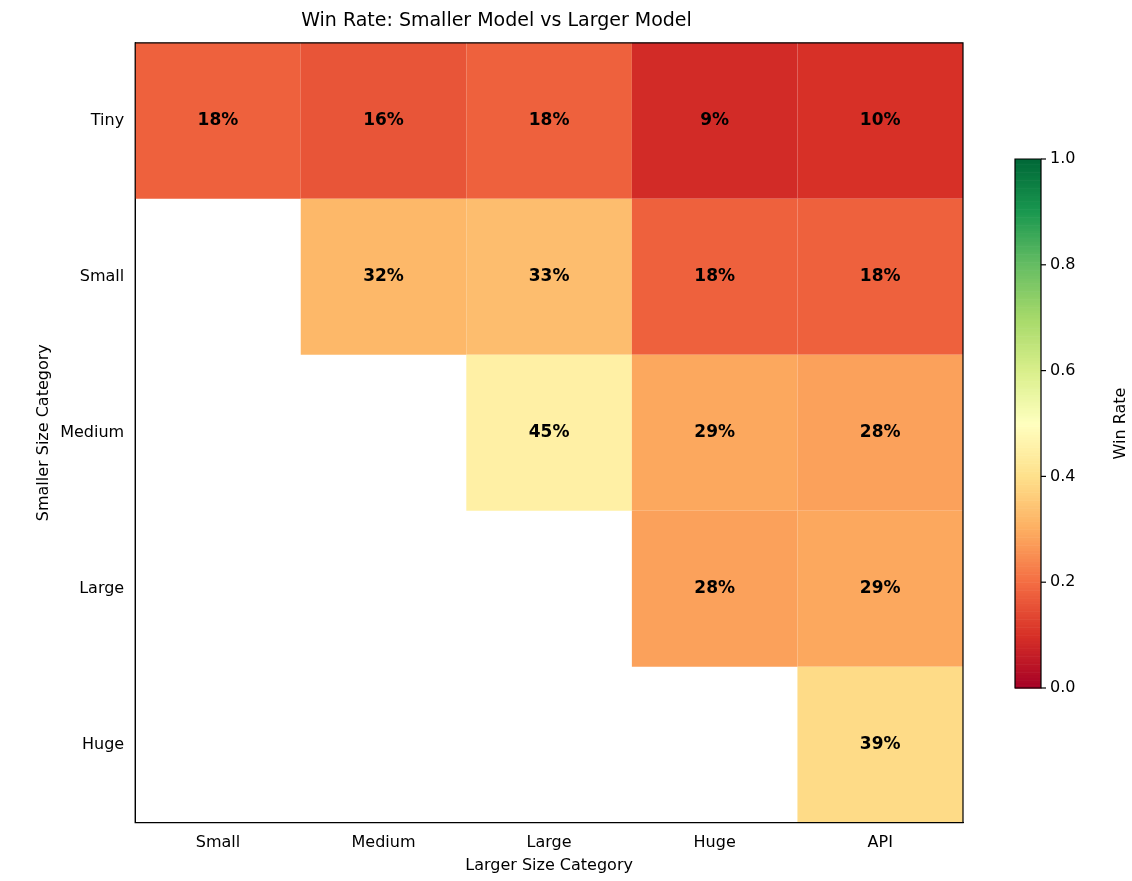 The width and height of the screenshot is (1132, 881). I want to click on data-label: 45%, so click(549, 431).